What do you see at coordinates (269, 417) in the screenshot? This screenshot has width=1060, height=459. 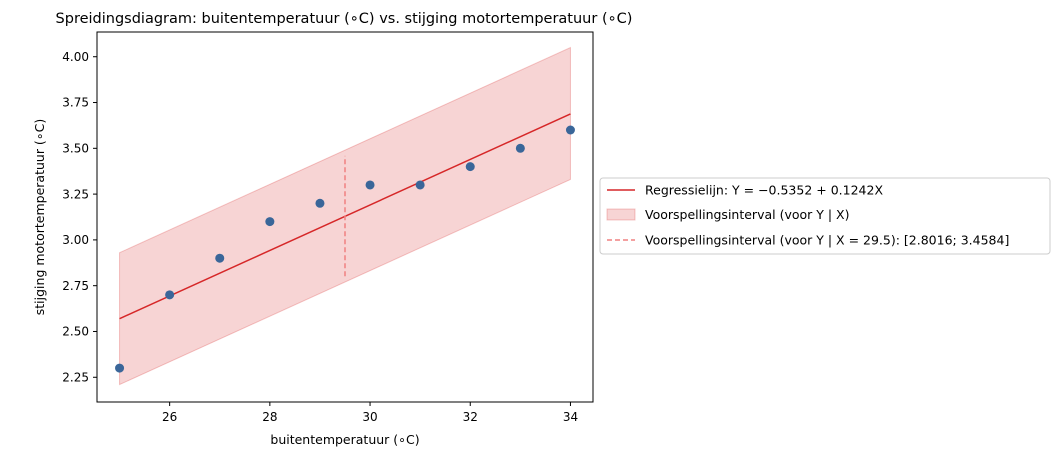 I see `x-tick-label: 28` at bounding box center [269, 417].